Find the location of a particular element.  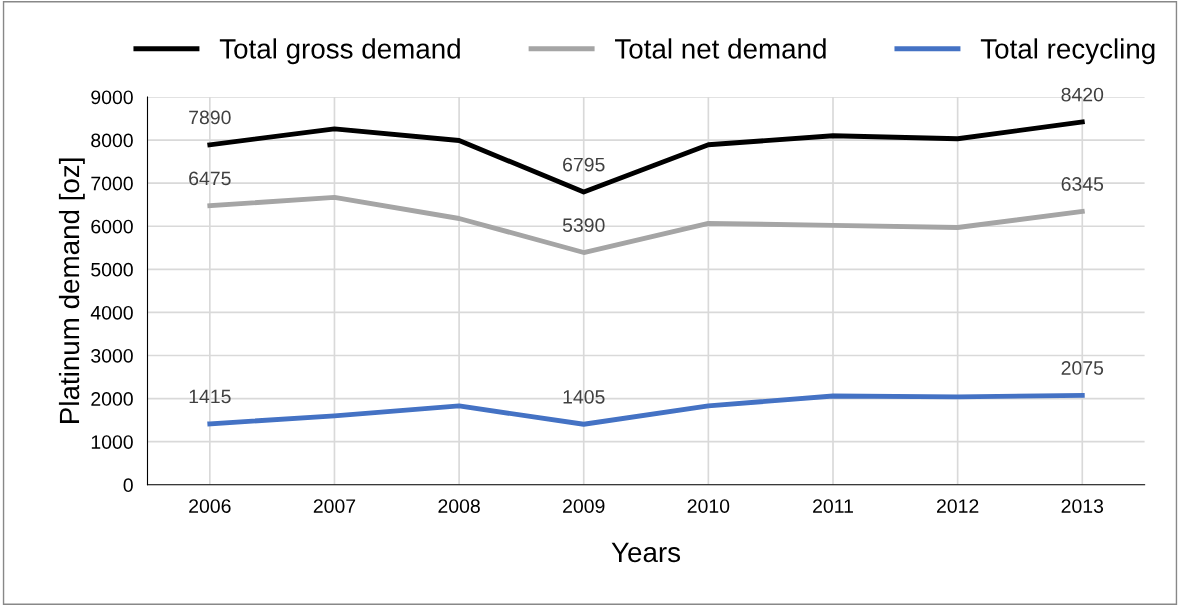

data-label: 6345 is located at coordinates (1082, 184).